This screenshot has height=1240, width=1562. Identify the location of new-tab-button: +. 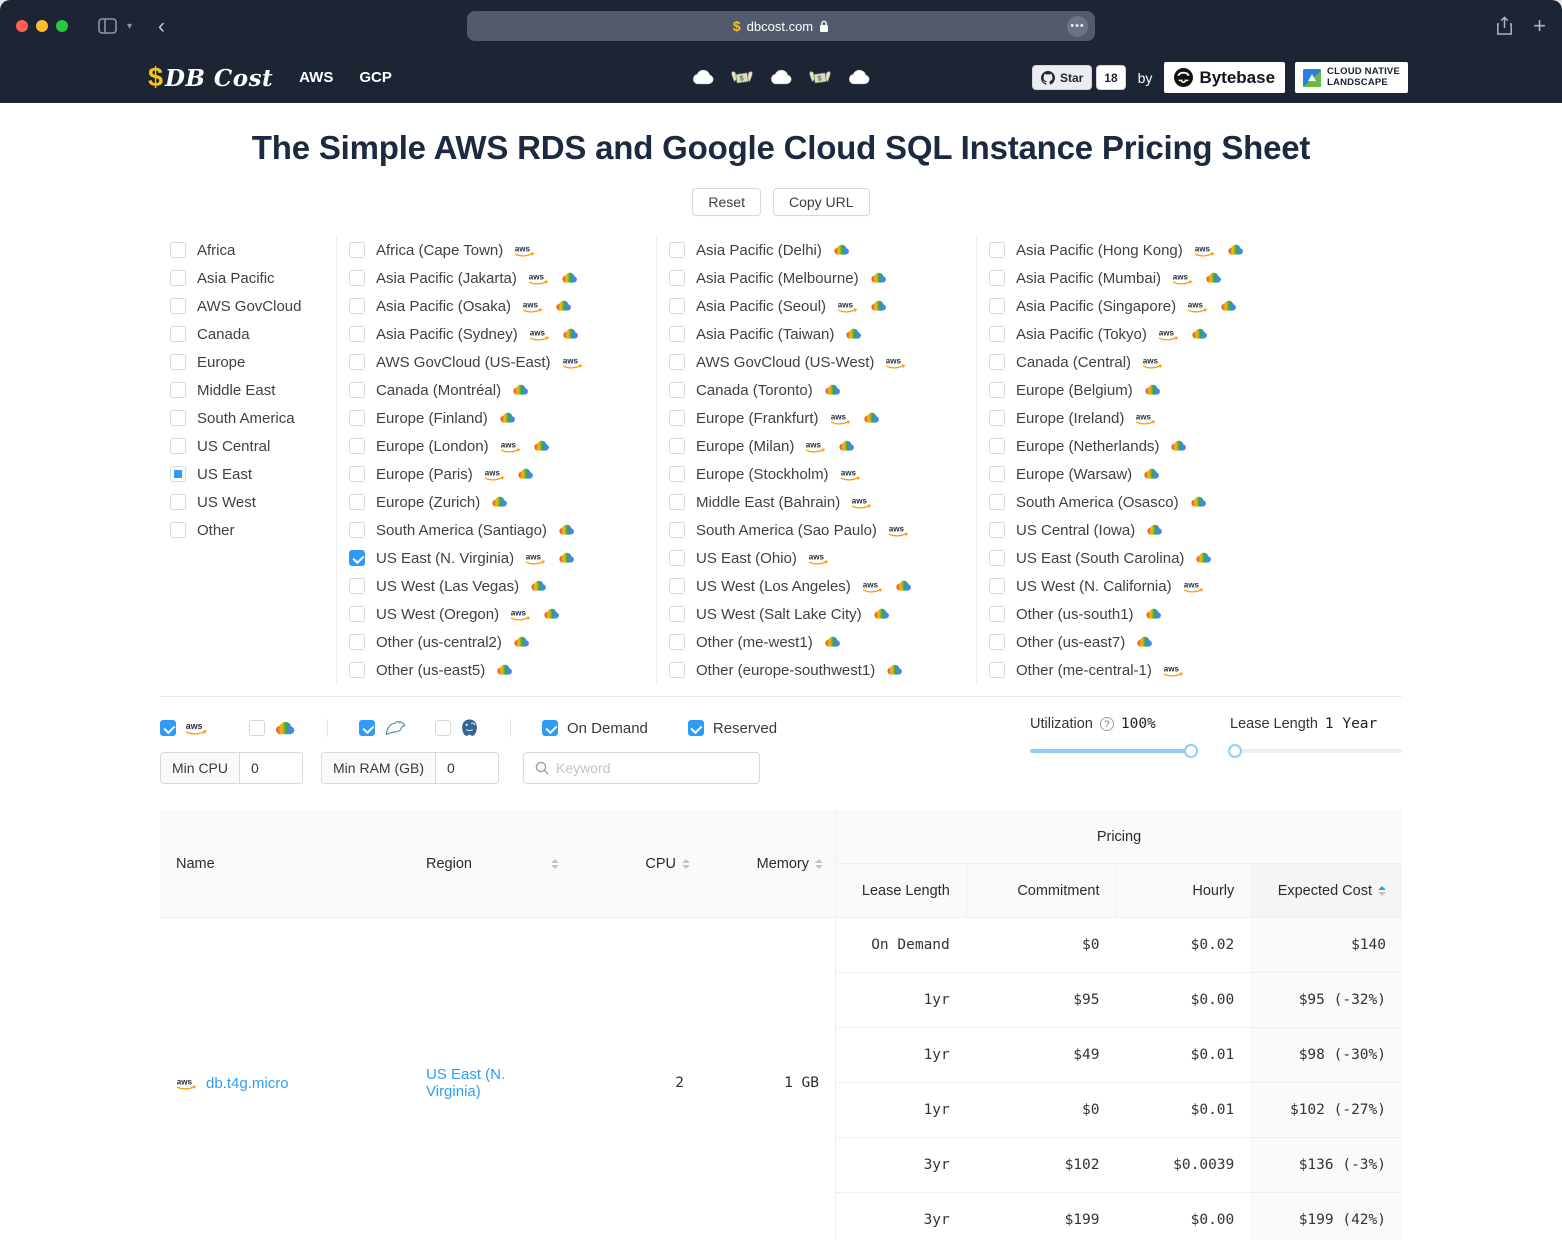
(1539, 25).